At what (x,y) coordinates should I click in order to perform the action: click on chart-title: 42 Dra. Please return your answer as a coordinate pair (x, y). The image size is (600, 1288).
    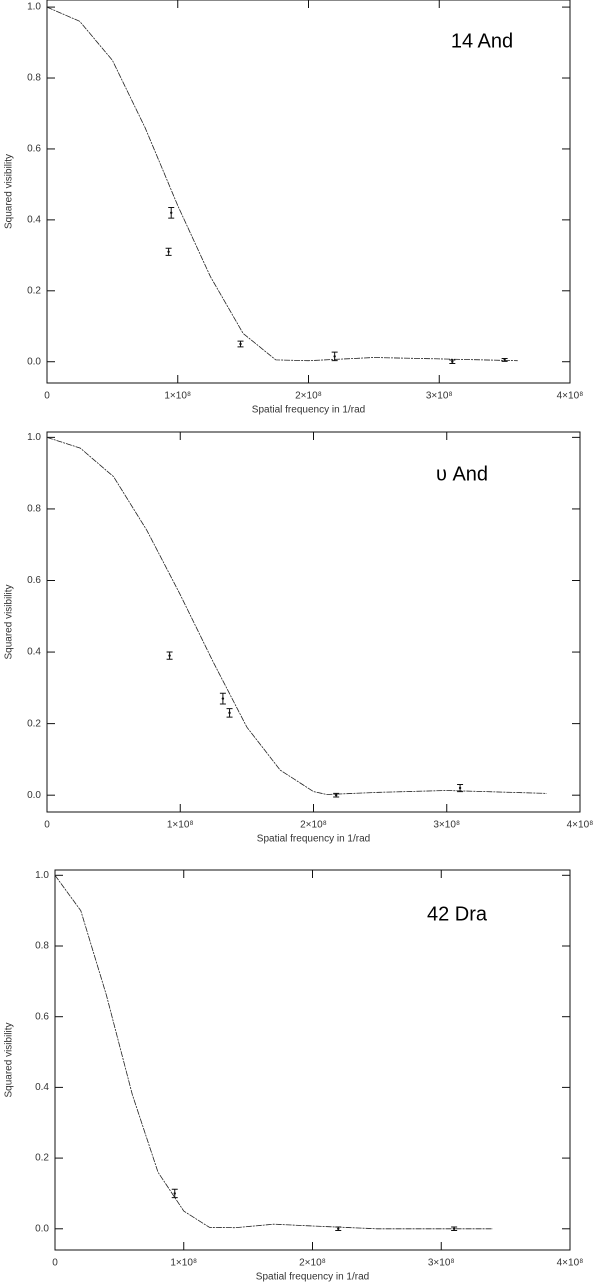
    Looking at the image, I should click on (457, 914).